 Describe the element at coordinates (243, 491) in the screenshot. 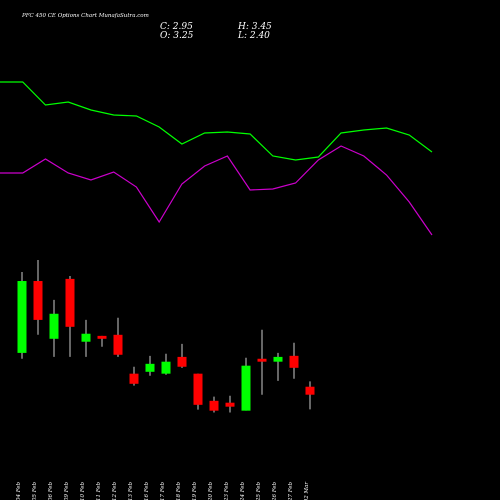

I see `x-tick-label: 24 Feb` at that location.